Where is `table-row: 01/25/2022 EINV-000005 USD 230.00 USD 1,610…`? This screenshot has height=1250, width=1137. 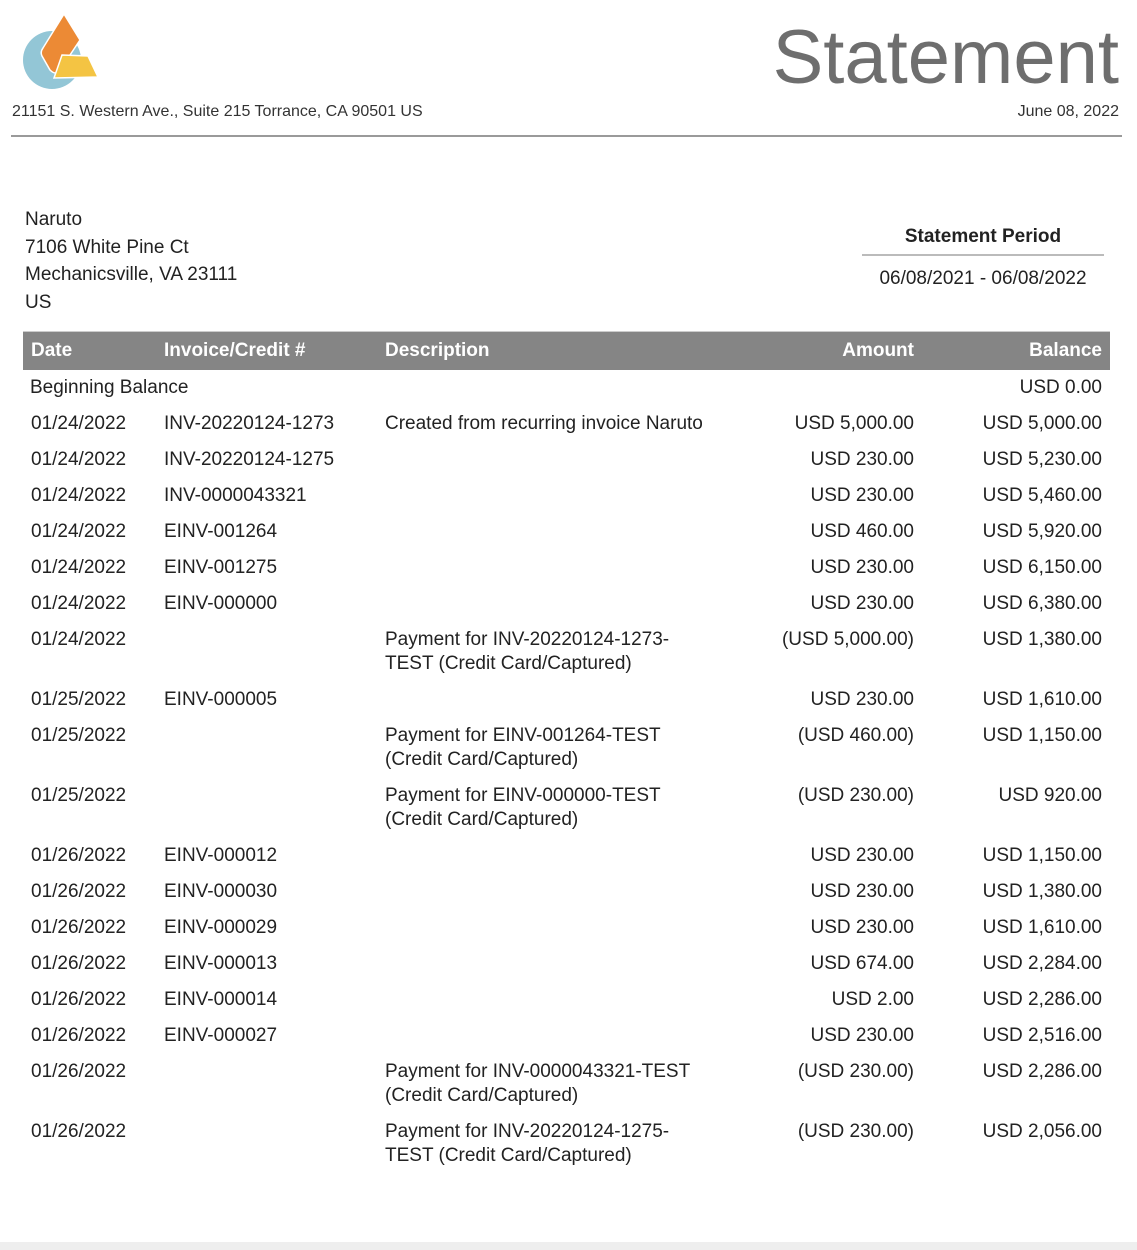
table-row: 01/25/2022 EINV-000005 USD 230.00 USD 1,610… is located at coordinates (566, 700).